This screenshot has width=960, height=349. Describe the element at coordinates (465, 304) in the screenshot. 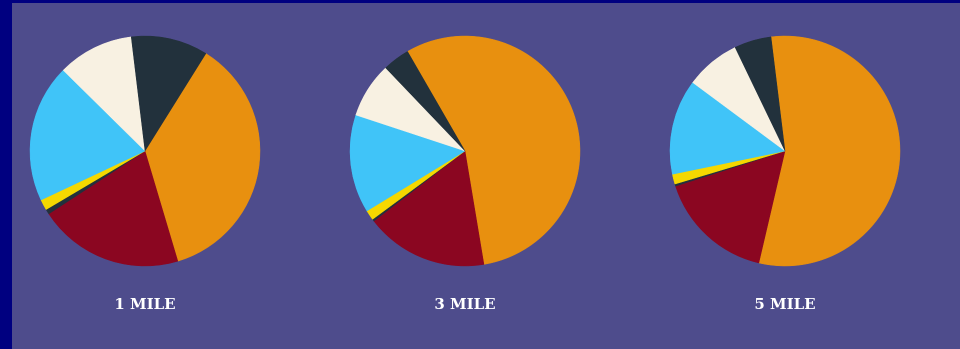

I see `chart-label-3-mile: 3 MILE` at that location.